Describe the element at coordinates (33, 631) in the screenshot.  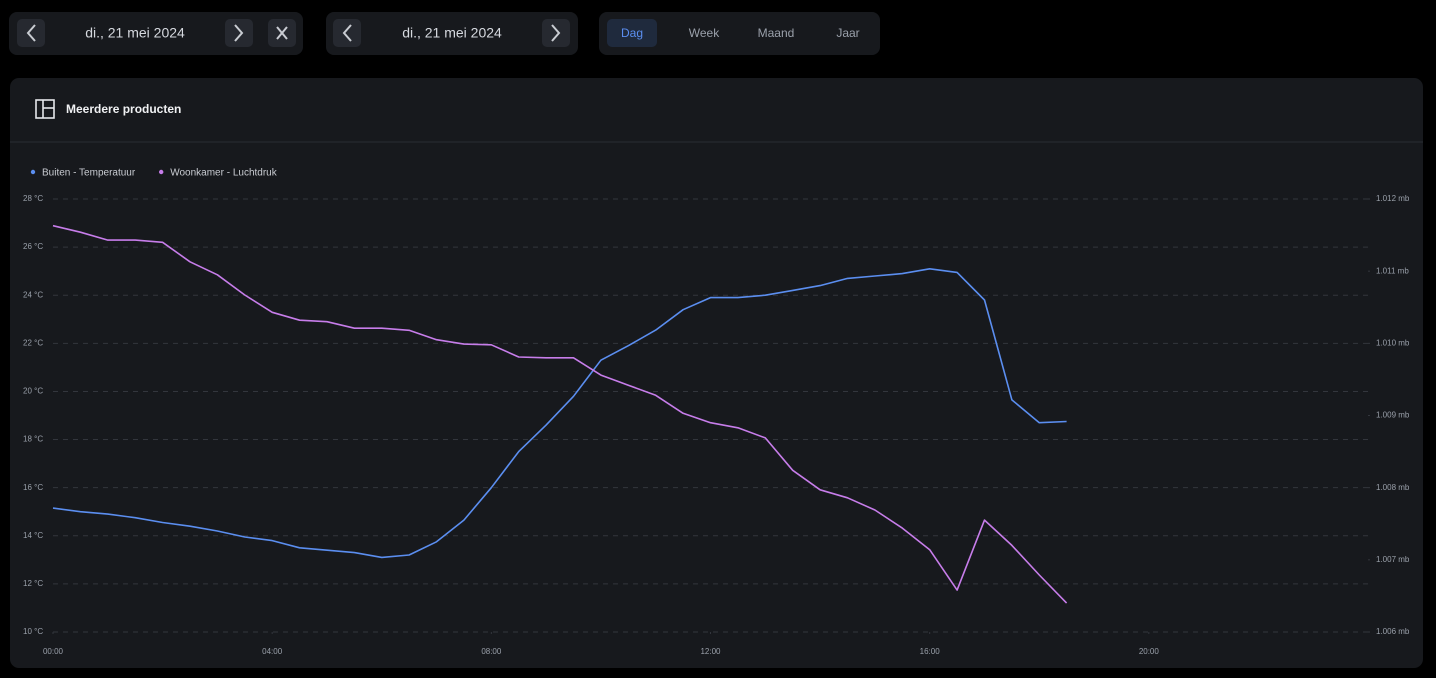
I see `y-tick-label: 10 °C` at that location.